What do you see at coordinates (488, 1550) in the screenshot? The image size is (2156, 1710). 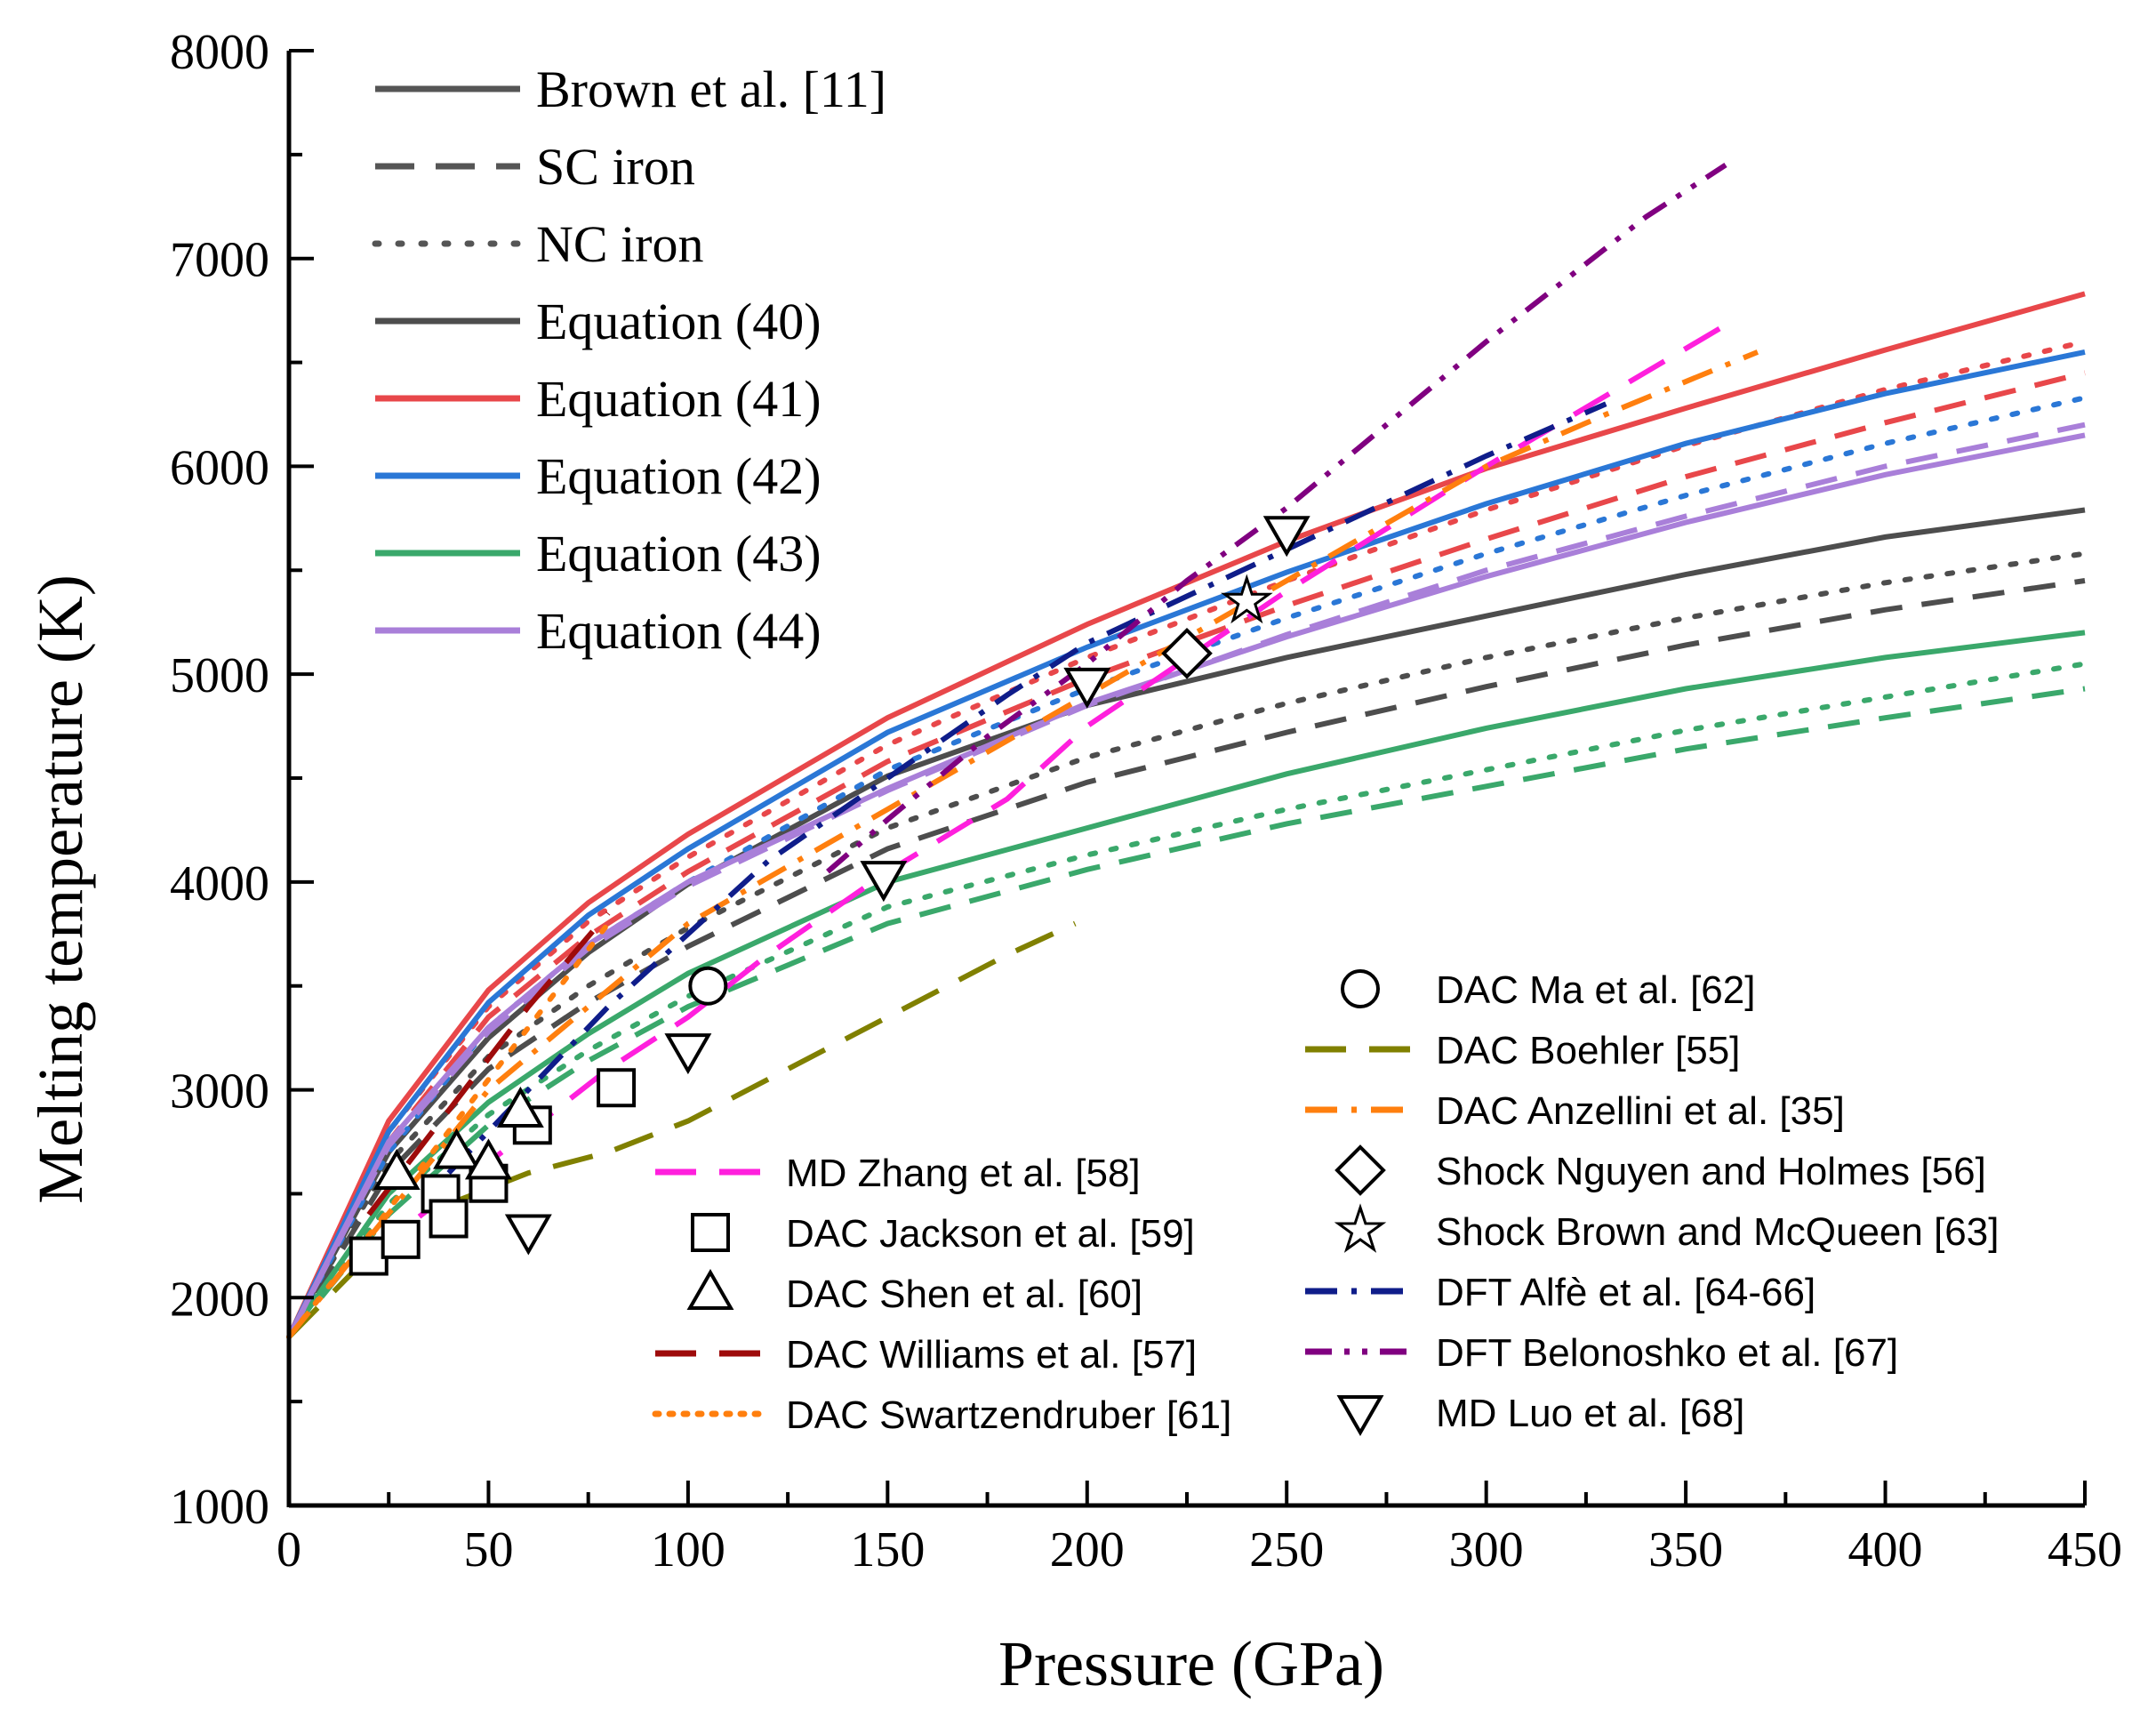 I see `x-tick-label: 50` at bounding box center [488, 1550].